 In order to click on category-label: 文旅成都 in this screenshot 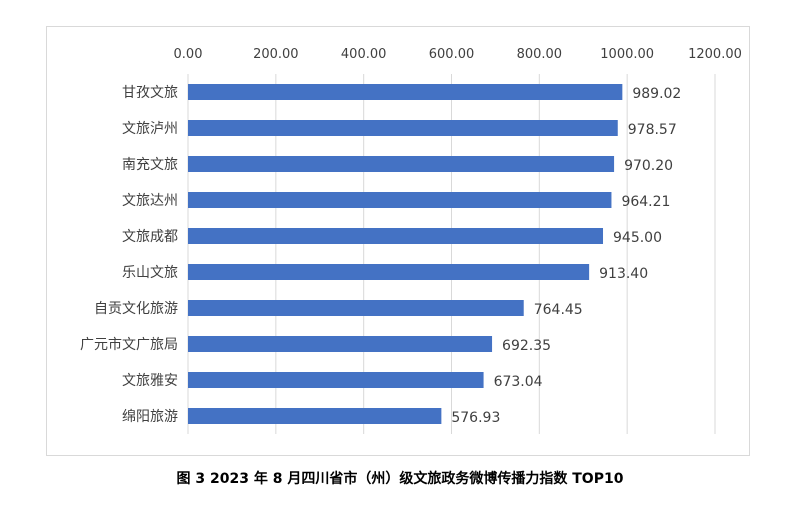, I will do `click(150, 237)`.